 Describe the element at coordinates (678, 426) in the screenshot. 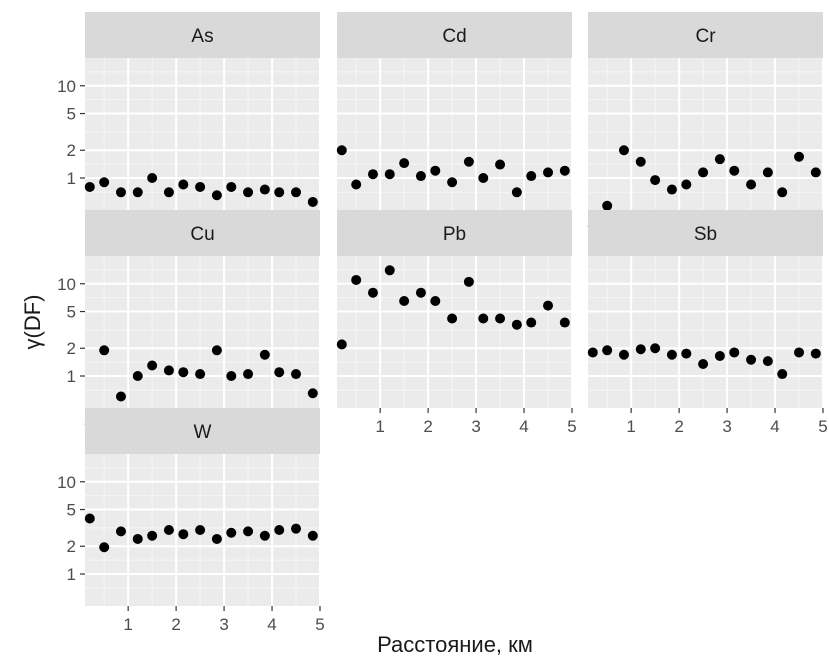

I see `x-tick-label: 2` at that location.